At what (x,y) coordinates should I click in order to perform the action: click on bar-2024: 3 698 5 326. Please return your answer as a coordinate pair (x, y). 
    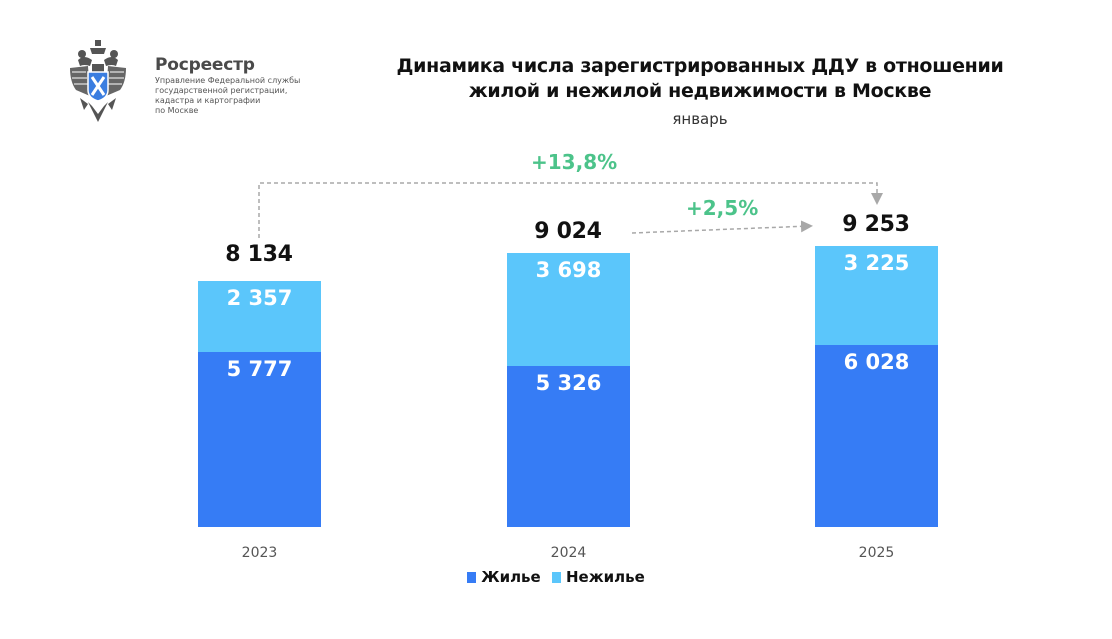
    Looking at the image, I should click on (568, 390).